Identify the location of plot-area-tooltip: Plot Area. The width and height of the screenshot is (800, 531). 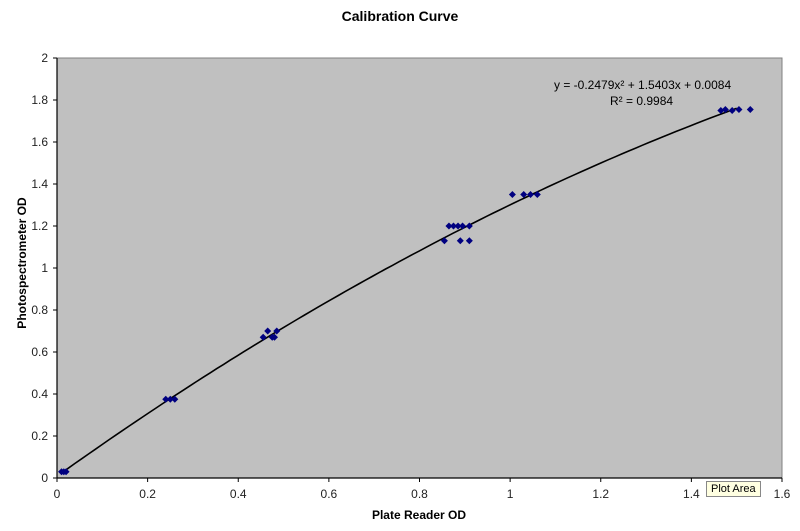
(733, 489).